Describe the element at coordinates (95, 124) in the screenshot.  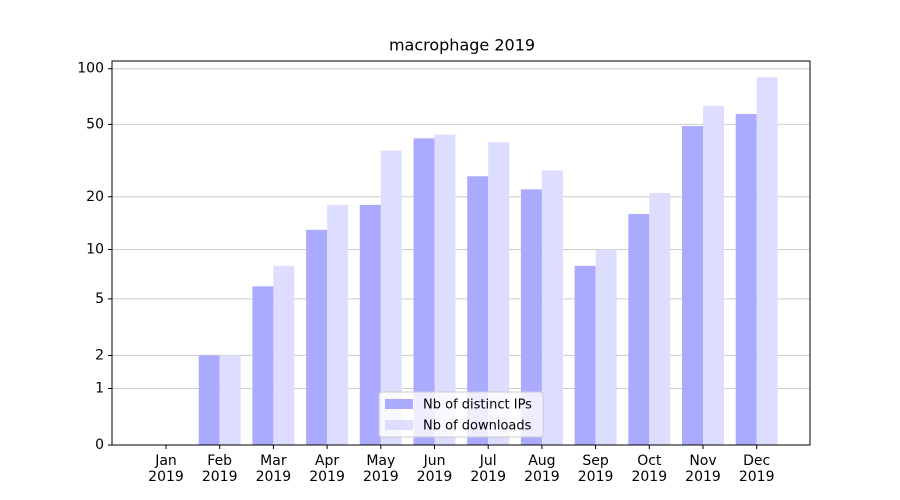
I see `y-tick-label: 50` at that location.